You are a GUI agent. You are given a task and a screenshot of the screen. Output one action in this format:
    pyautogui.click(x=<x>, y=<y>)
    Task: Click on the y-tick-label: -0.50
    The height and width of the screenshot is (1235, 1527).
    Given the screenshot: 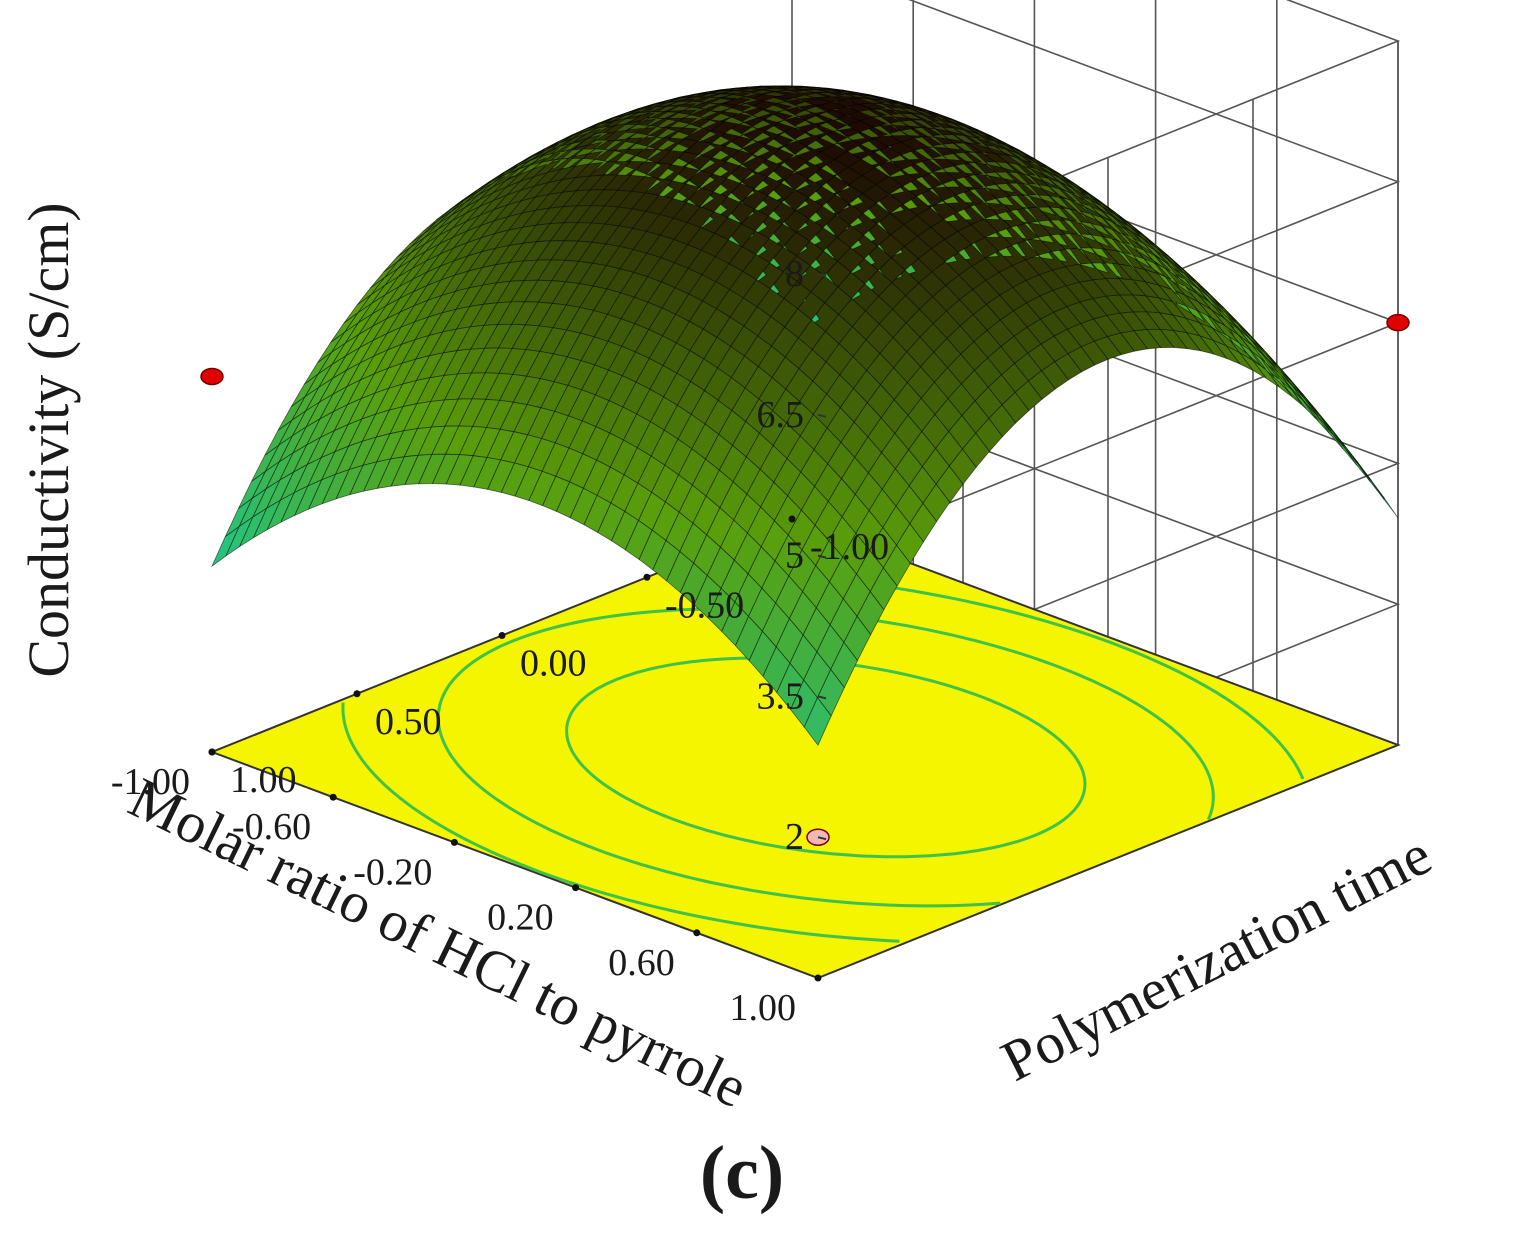 What is the action you would take?
    pyautogui.click(x=704, y=605)
    